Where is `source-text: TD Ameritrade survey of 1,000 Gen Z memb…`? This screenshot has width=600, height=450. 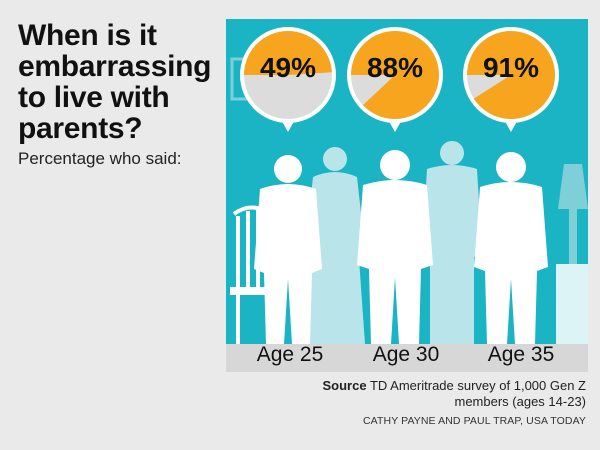
source-text: TD Ameritrade survey of 1,000 Gen Z memb… is located at coordinates (477, 393).